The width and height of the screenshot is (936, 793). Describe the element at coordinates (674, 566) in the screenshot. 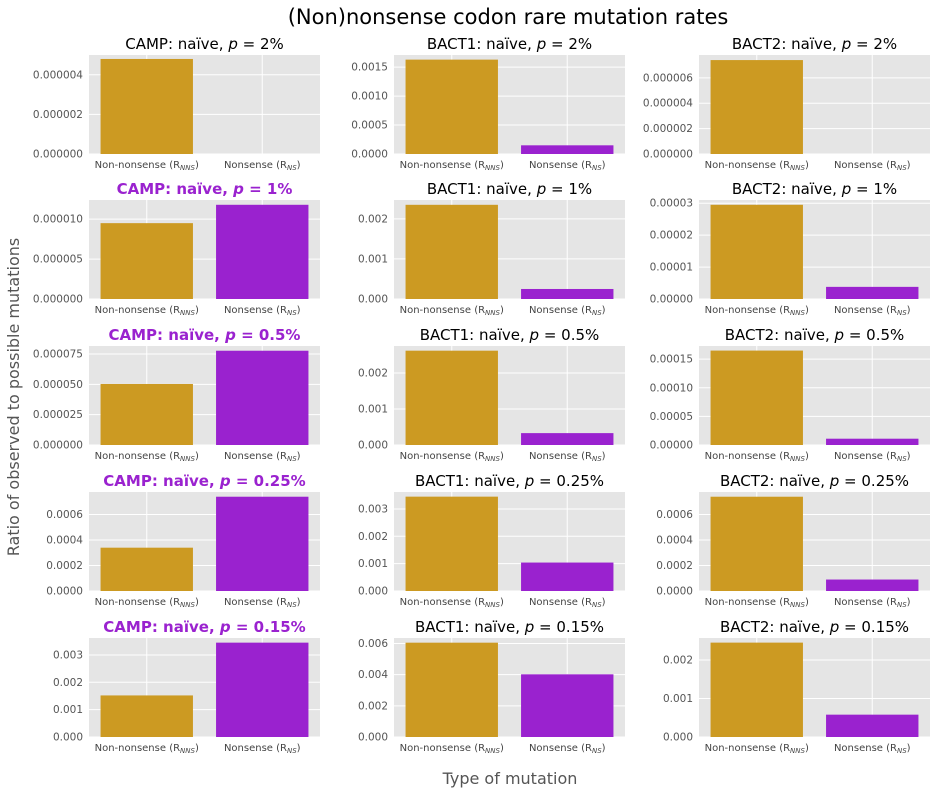

I see `y-tick-label: 0.0002` at that location.